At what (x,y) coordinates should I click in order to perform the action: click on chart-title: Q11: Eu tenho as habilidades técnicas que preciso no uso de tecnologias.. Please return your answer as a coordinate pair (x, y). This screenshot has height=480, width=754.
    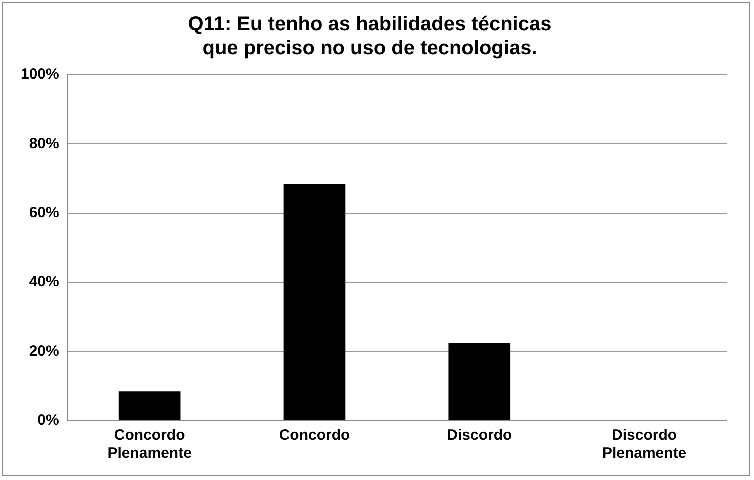
    Looking at the image, I should click on (370, 37).